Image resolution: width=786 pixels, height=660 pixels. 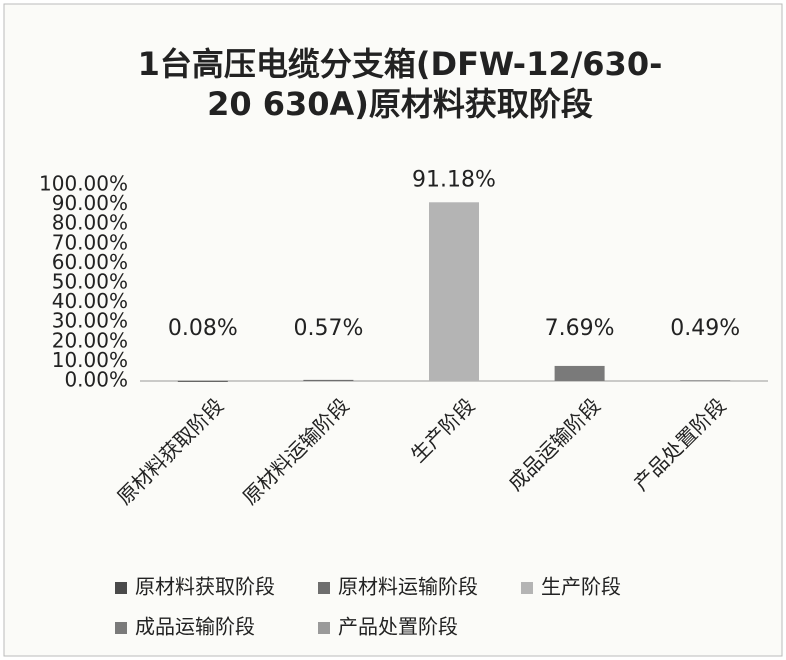 I want to click on data-label: 0.49%, so click(x=705, y=328).